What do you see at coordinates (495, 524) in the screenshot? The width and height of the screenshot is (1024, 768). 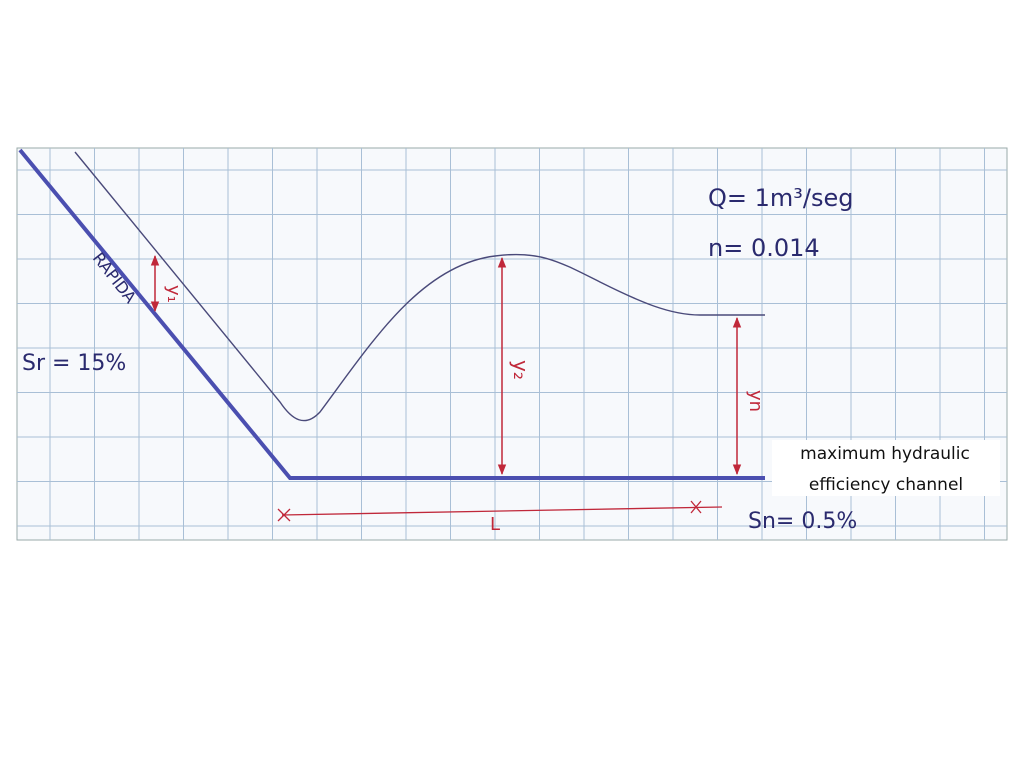 I see `length-label: L` at bounding box center [495, 524].